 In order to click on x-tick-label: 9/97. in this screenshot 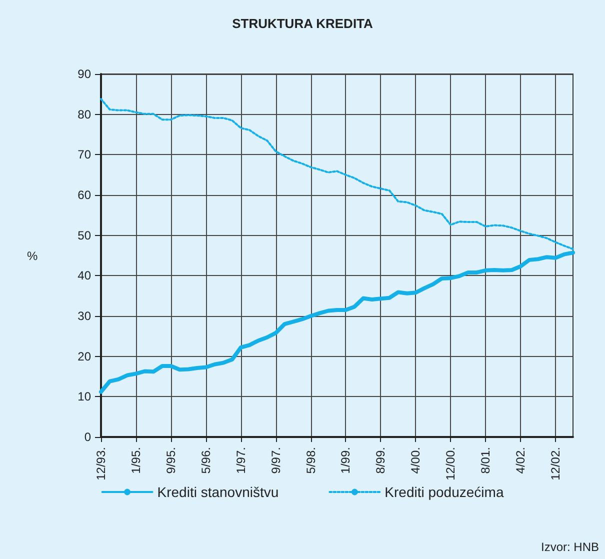, I will do `click(275, 460)`.